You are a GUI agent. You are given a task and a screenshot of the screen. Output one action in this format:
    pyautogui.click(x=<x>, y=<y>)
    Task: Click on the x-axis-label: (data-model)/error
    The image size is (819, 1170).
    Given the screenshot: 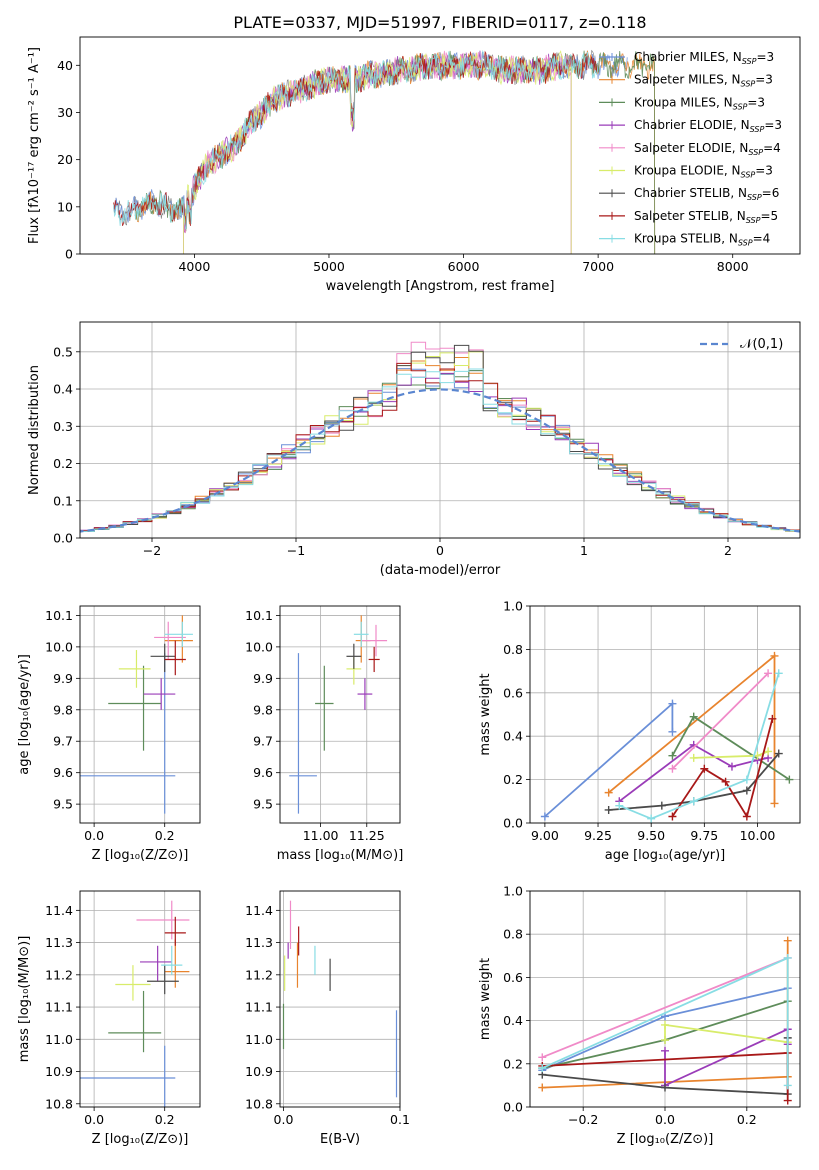 What is the action you would take?
    pyautogui.click(x=440, y=570)
    